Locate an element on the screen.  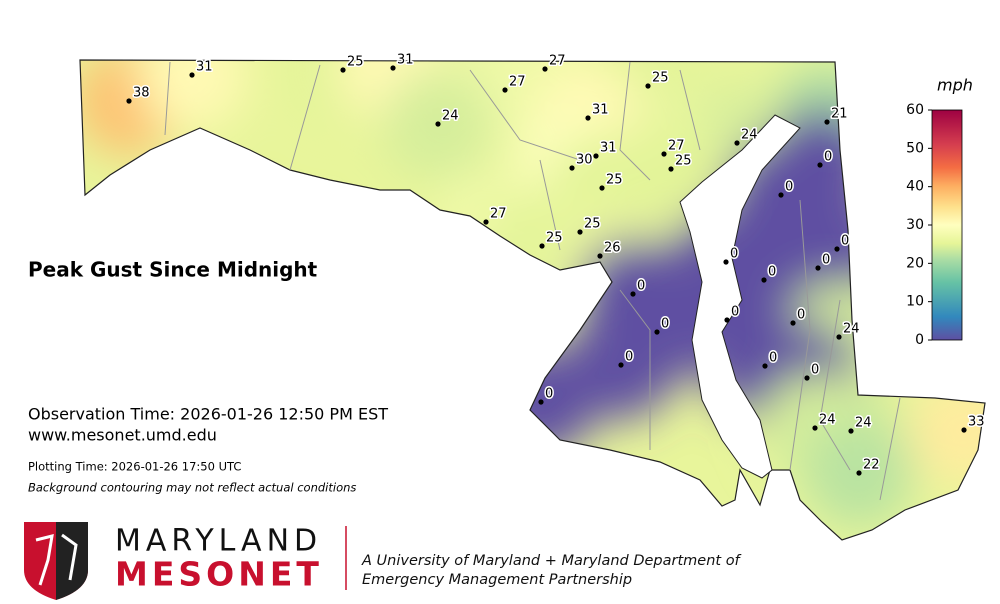
chesapeake-bay is located at coordinates (740, 296).